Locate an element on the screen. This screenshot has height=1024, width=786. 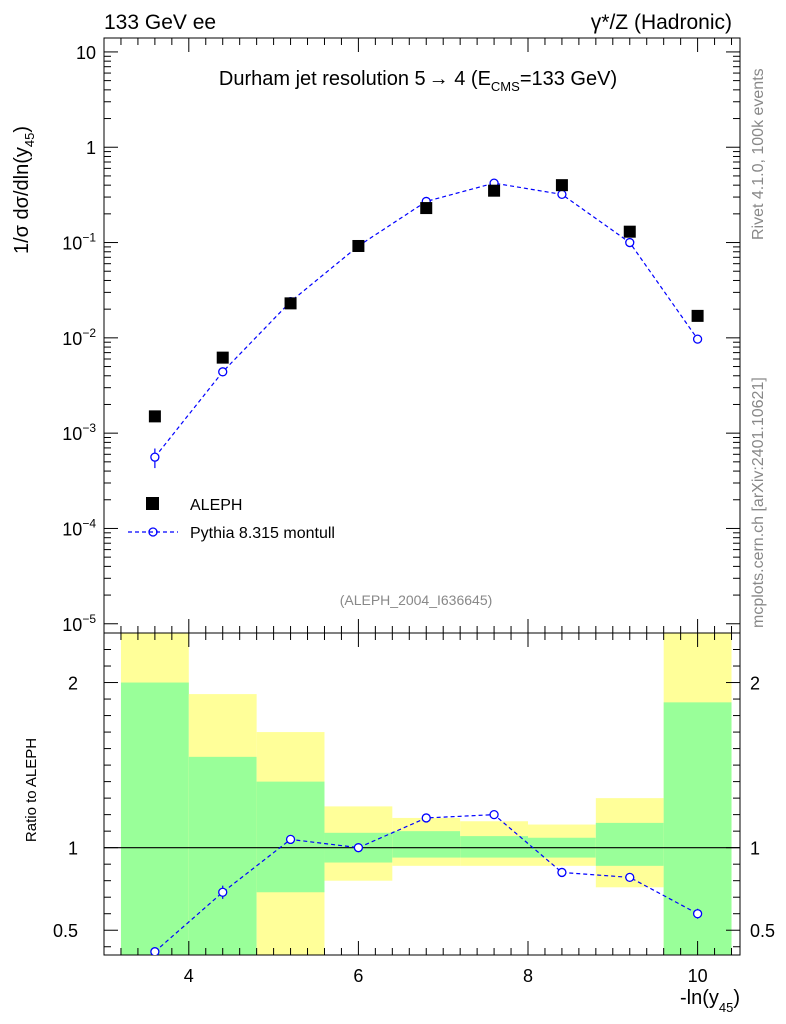
x-tick-label: 6 is located at coordinates (358, 976).